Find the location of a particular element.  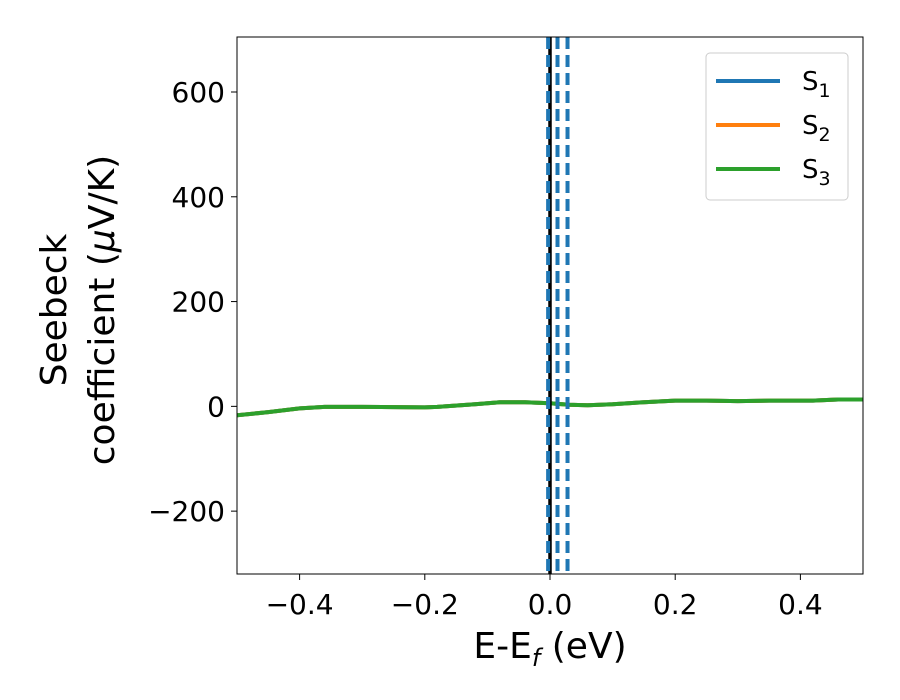

legend-label-3: S3 is located at coordinates (816, 172).